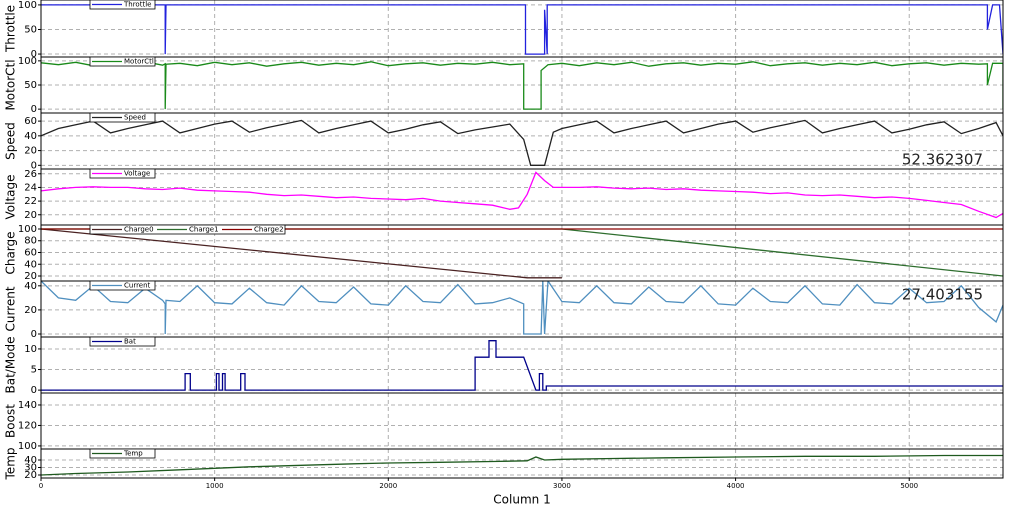 This screenshot has width=1024, height=510. I want to click on legend-label: Current, so click(137, 286).